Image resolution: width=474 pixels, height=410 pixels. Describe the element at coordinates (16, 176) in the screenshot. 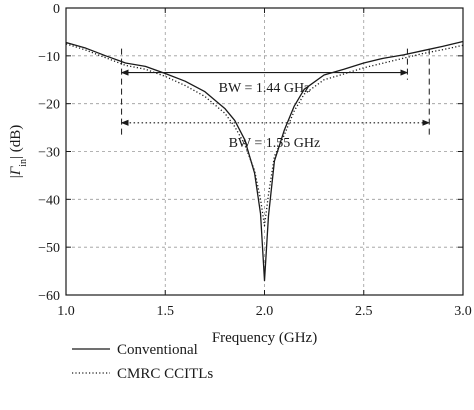

I see `y-axis-title-bar-left: |` at that location.